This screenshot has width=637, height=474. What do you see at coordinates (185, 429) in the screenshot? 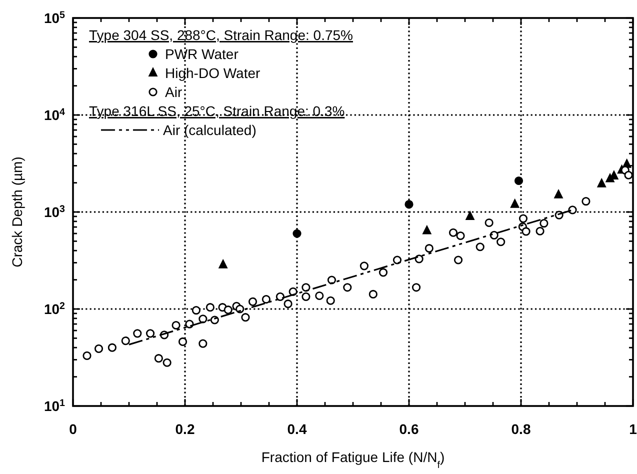
I see `x-tick-label: 0.2` at bounding box center [185, 429].